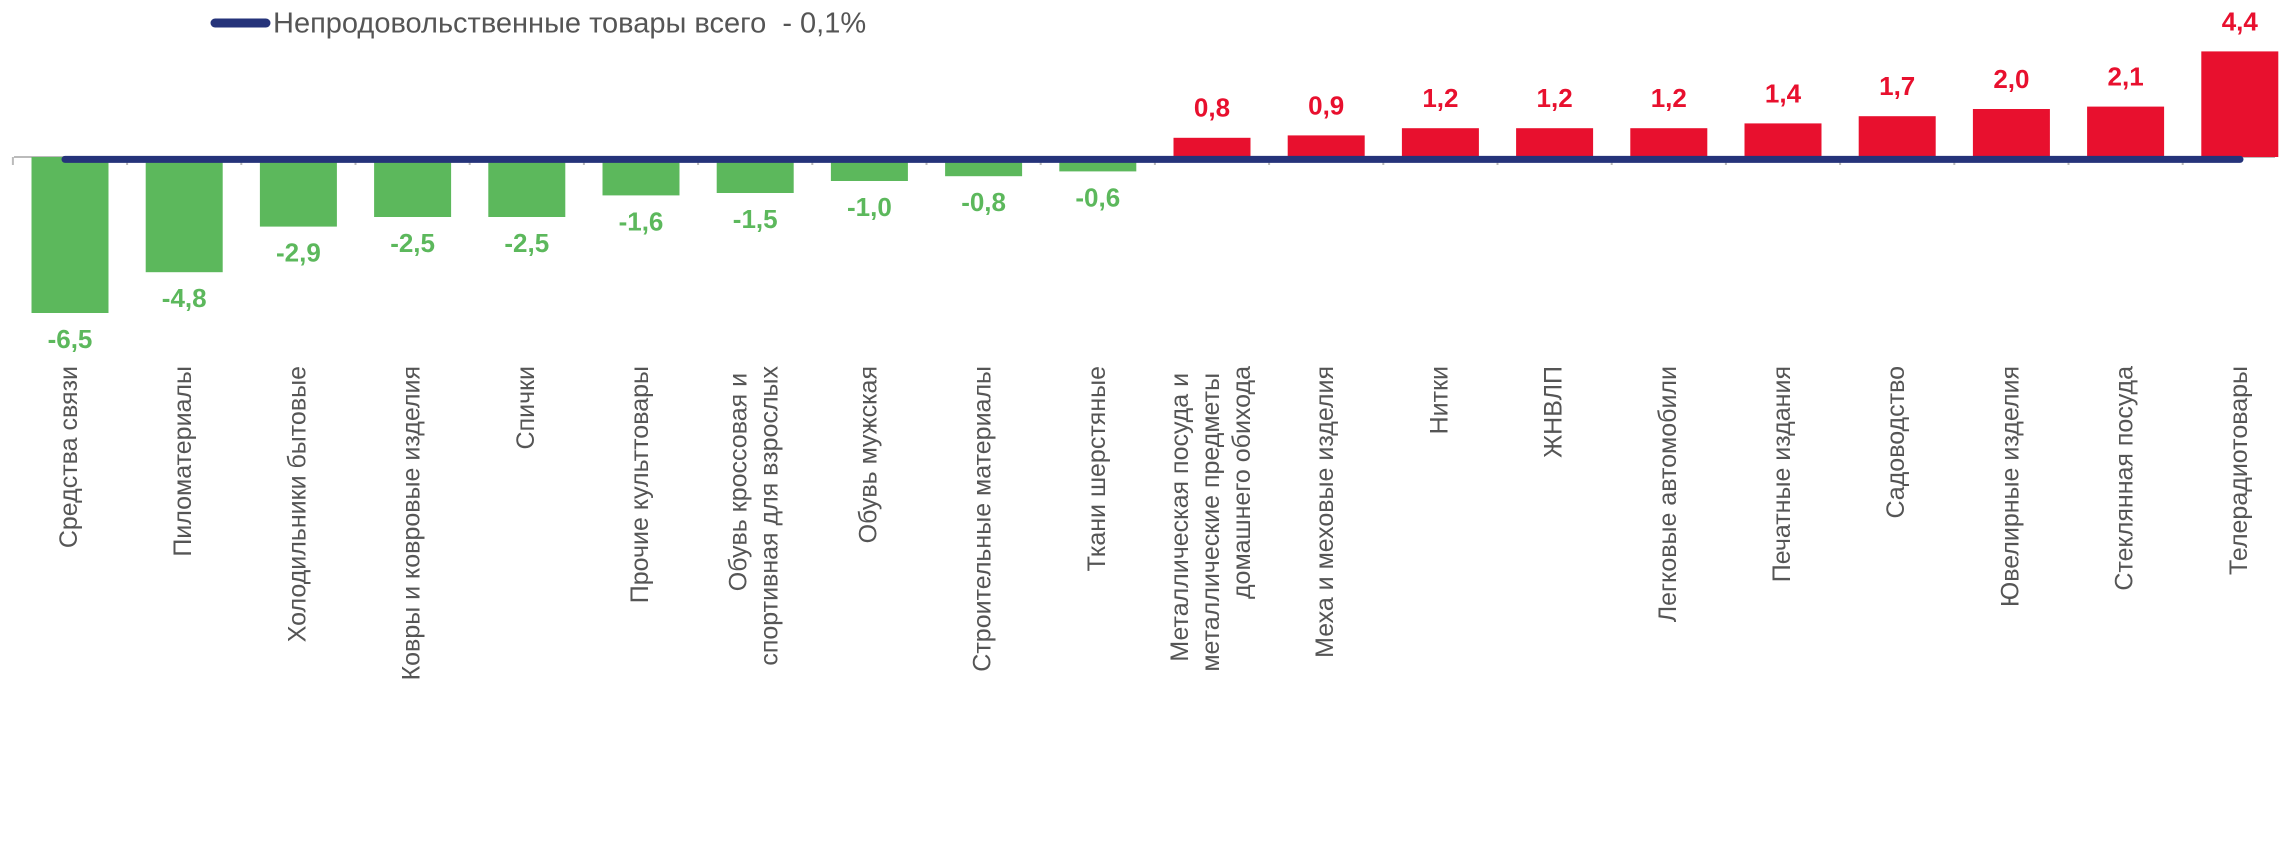  What do you see at coordinates (297, 504) in the screenshot?
I see `x-tick-label: Холодильники бытовые` at bounding box center [297, 504].